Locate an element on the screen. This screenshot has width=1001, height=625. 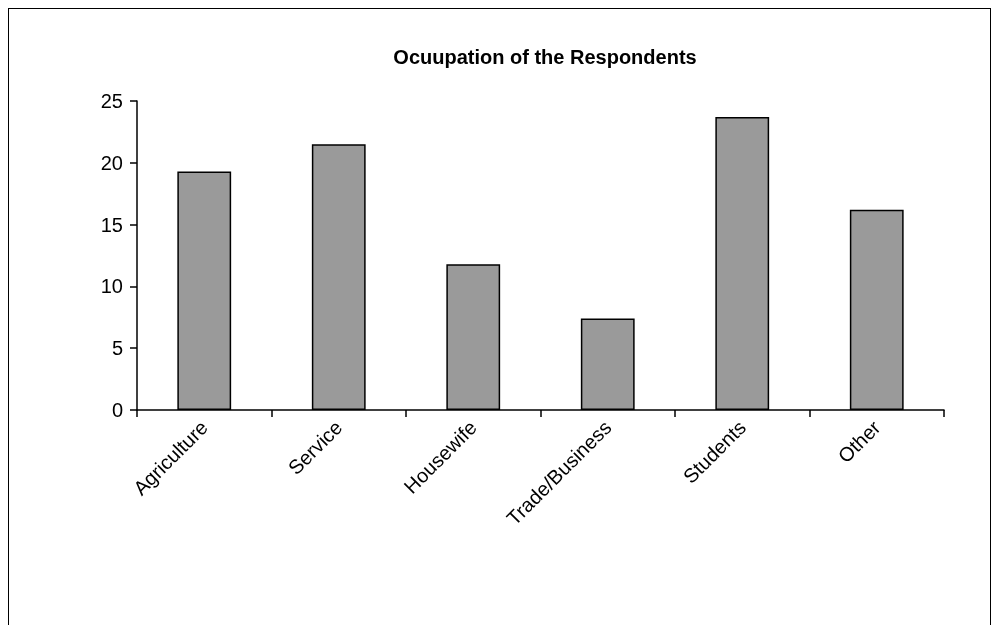
y-tick-label: 5 is located at coordinates (117, 348).